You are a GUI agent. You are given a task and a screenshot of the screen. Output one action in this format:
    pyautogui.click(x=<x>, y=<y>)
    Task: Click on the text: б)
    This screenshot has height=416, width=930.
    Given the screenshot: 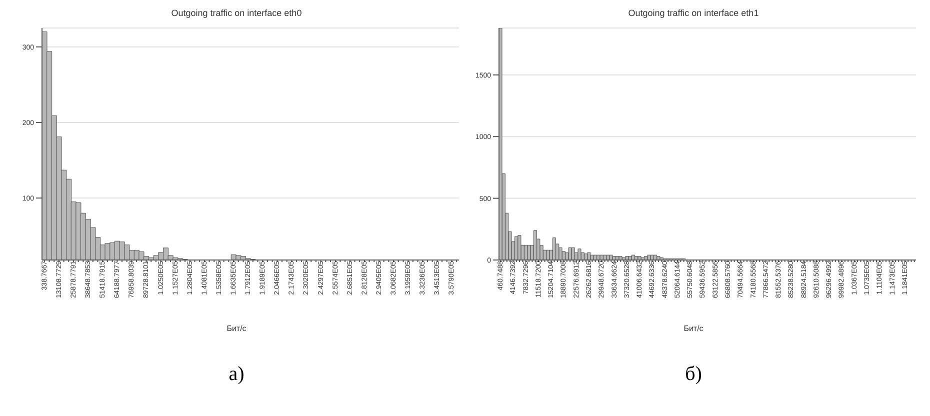 What is the action you would take?
    pyautogui.click(x=693, y=374)
    